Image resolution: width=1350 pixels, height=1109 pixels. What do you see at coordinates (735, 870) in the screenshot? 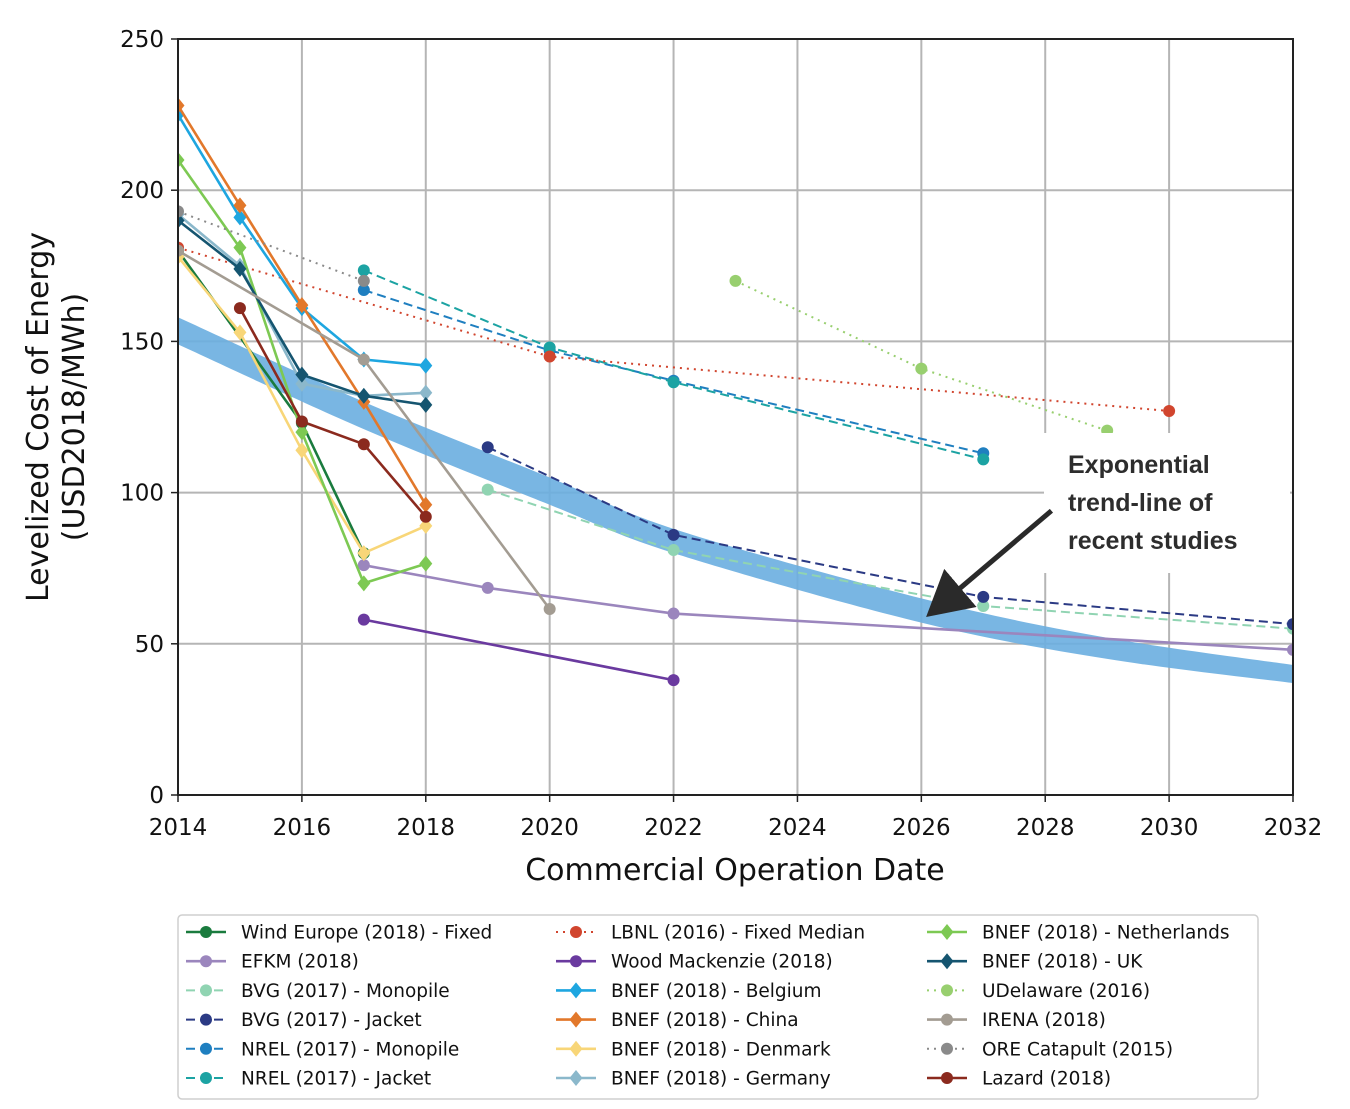
I see `x-axis-title: Commercial Operation Date` at bounding box center [735, 870].